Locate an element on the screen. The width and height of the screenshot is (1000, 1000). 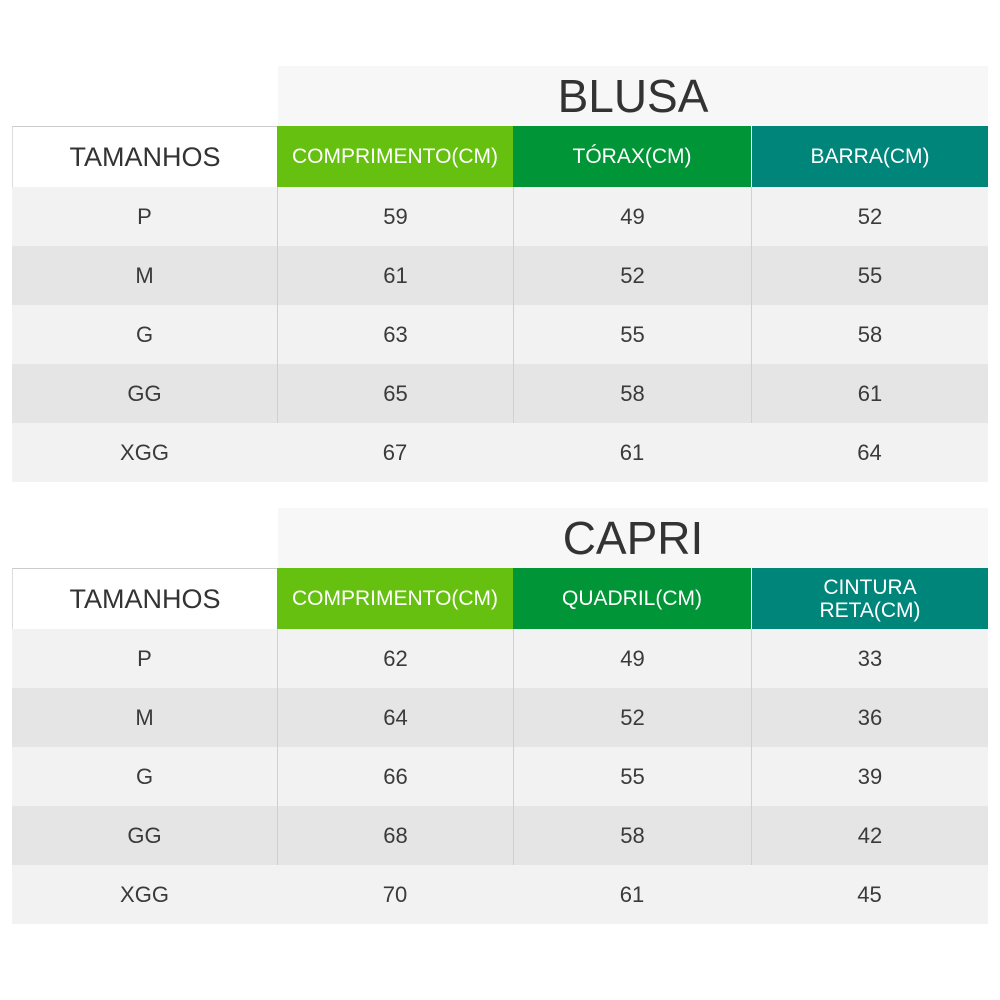
measurement-cell: 66 is located at coordinates (395, 776).